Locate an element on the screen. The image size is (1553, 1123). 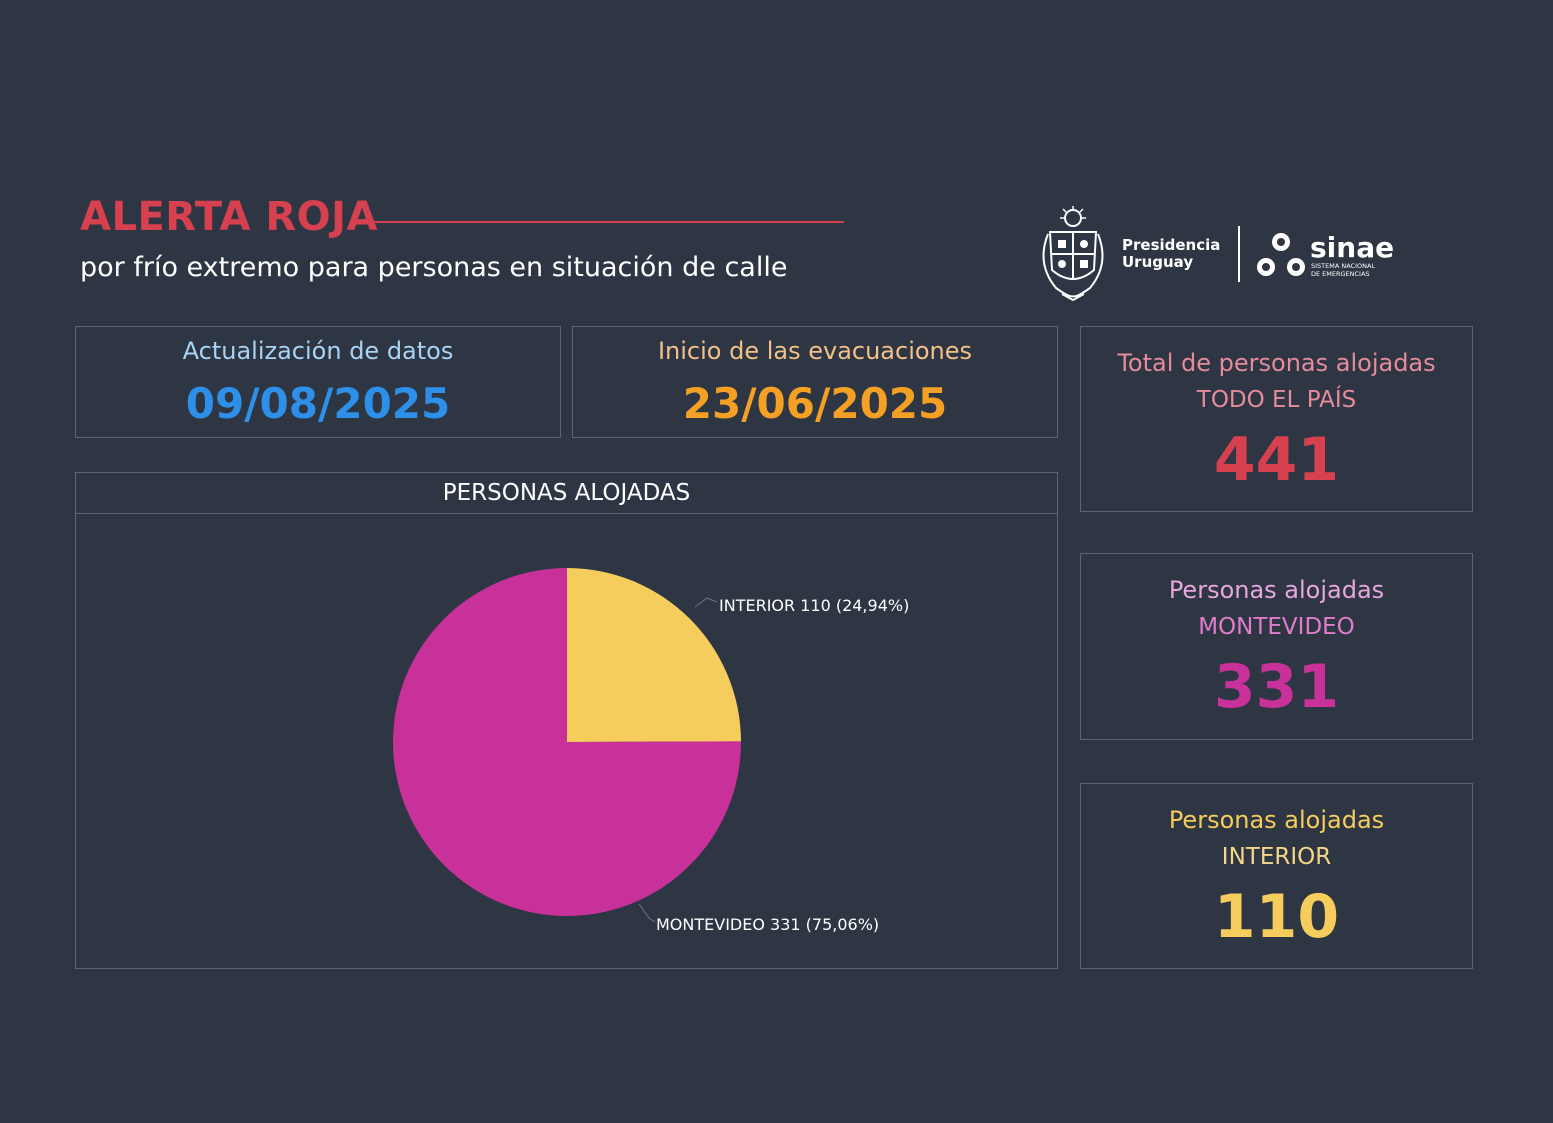
total-label: Total de personas alojadas is located at coordinates (1276, 363).